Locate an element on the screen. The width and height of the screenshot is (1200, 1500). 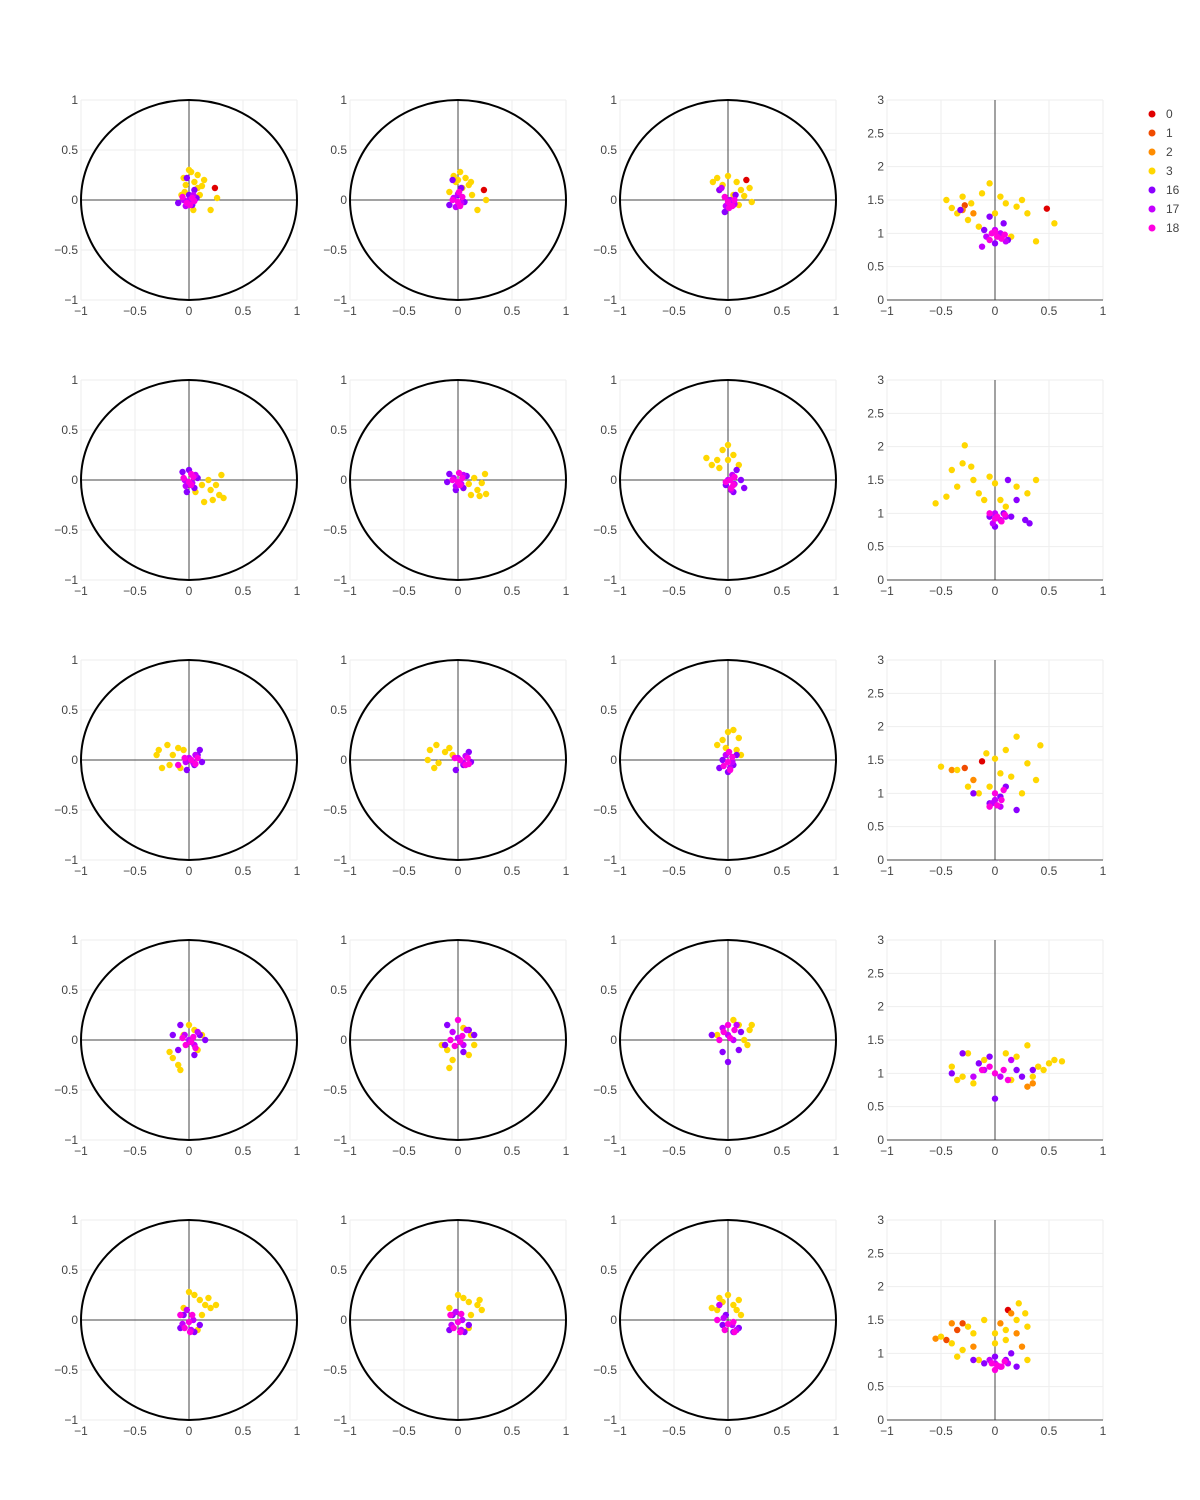
subplot-r4-c4: −1 −0.5 0 0.5 1 0 0.5 1 1.5 2 2.5 3 is located at coordinates (986, 1045).